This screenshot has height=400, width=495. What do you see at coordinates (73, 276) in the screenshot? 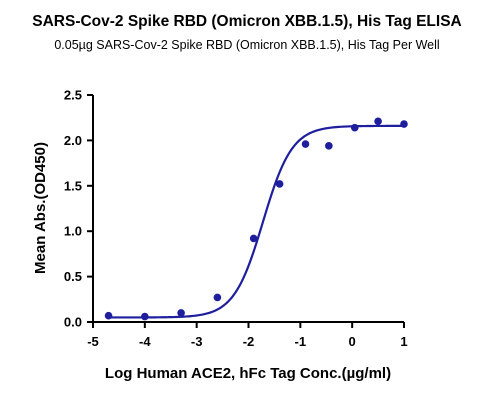
I see `y-tick-label: 0.5` at bounding box center [73, 276].